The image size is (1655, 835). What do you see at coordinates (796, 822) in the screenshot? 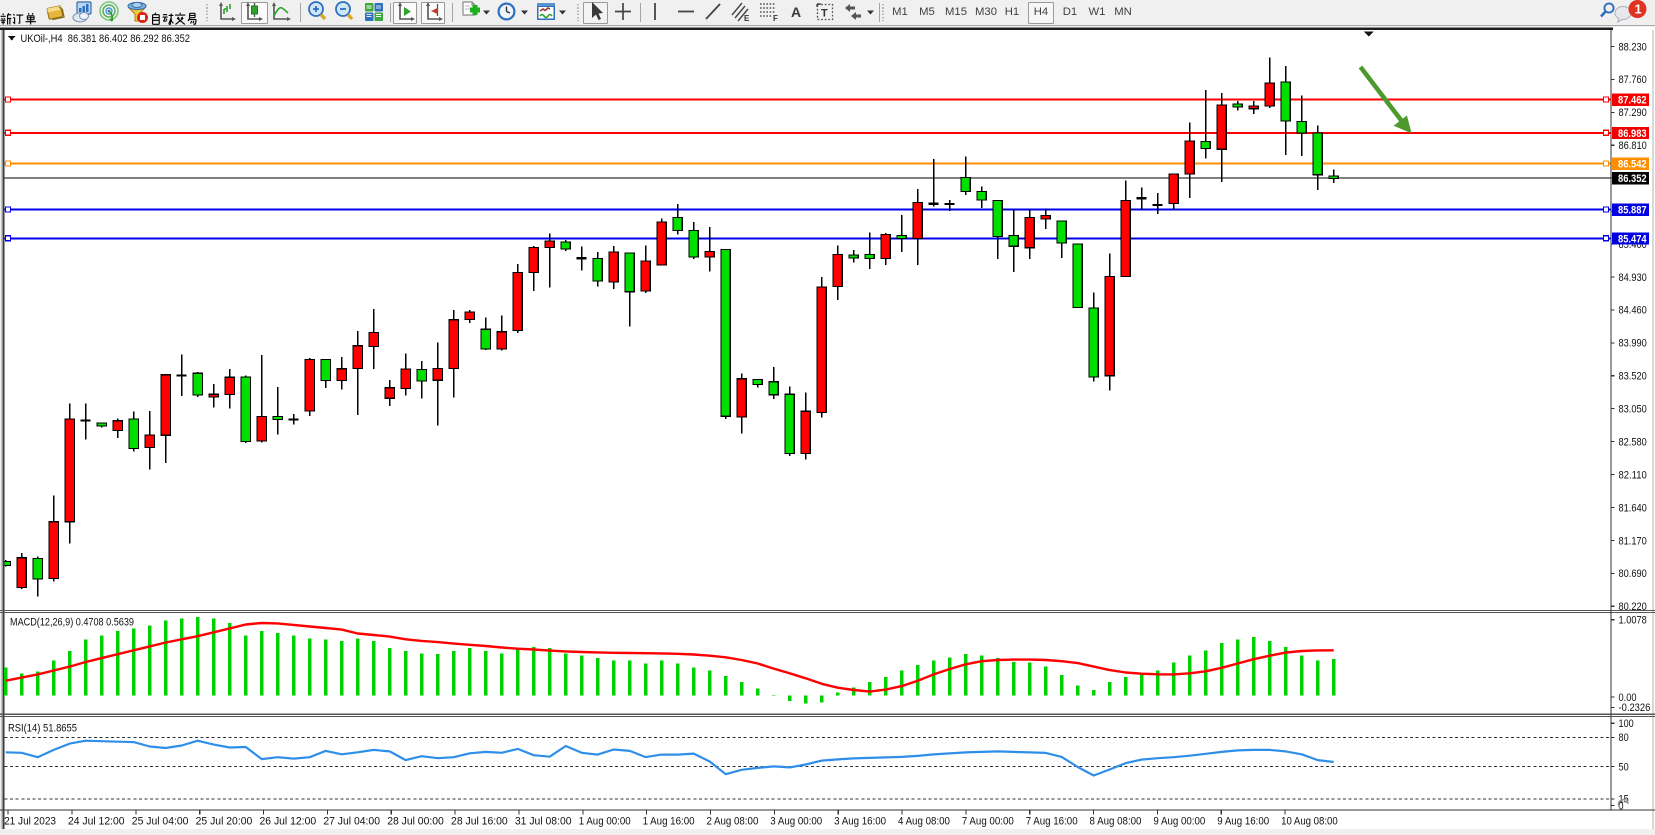
I see `svg-text: 3 Aug 00:00` at bounding box center [796, 822].